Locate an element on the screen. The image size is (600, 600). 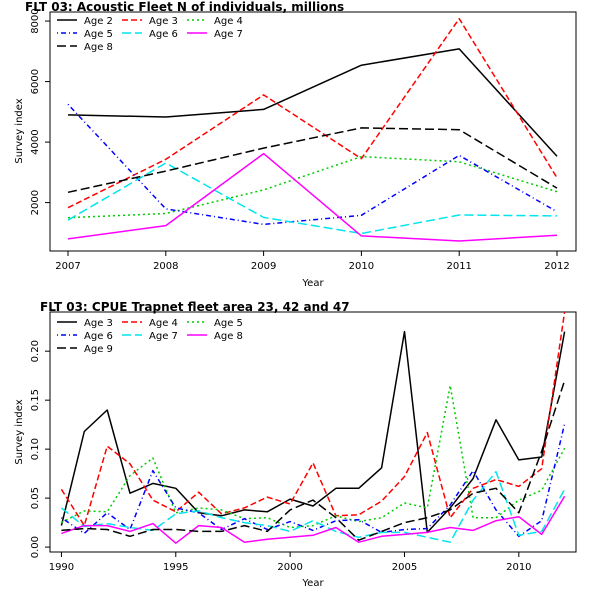
y-tick-label: 8000 is located at coordinates (35, 20).